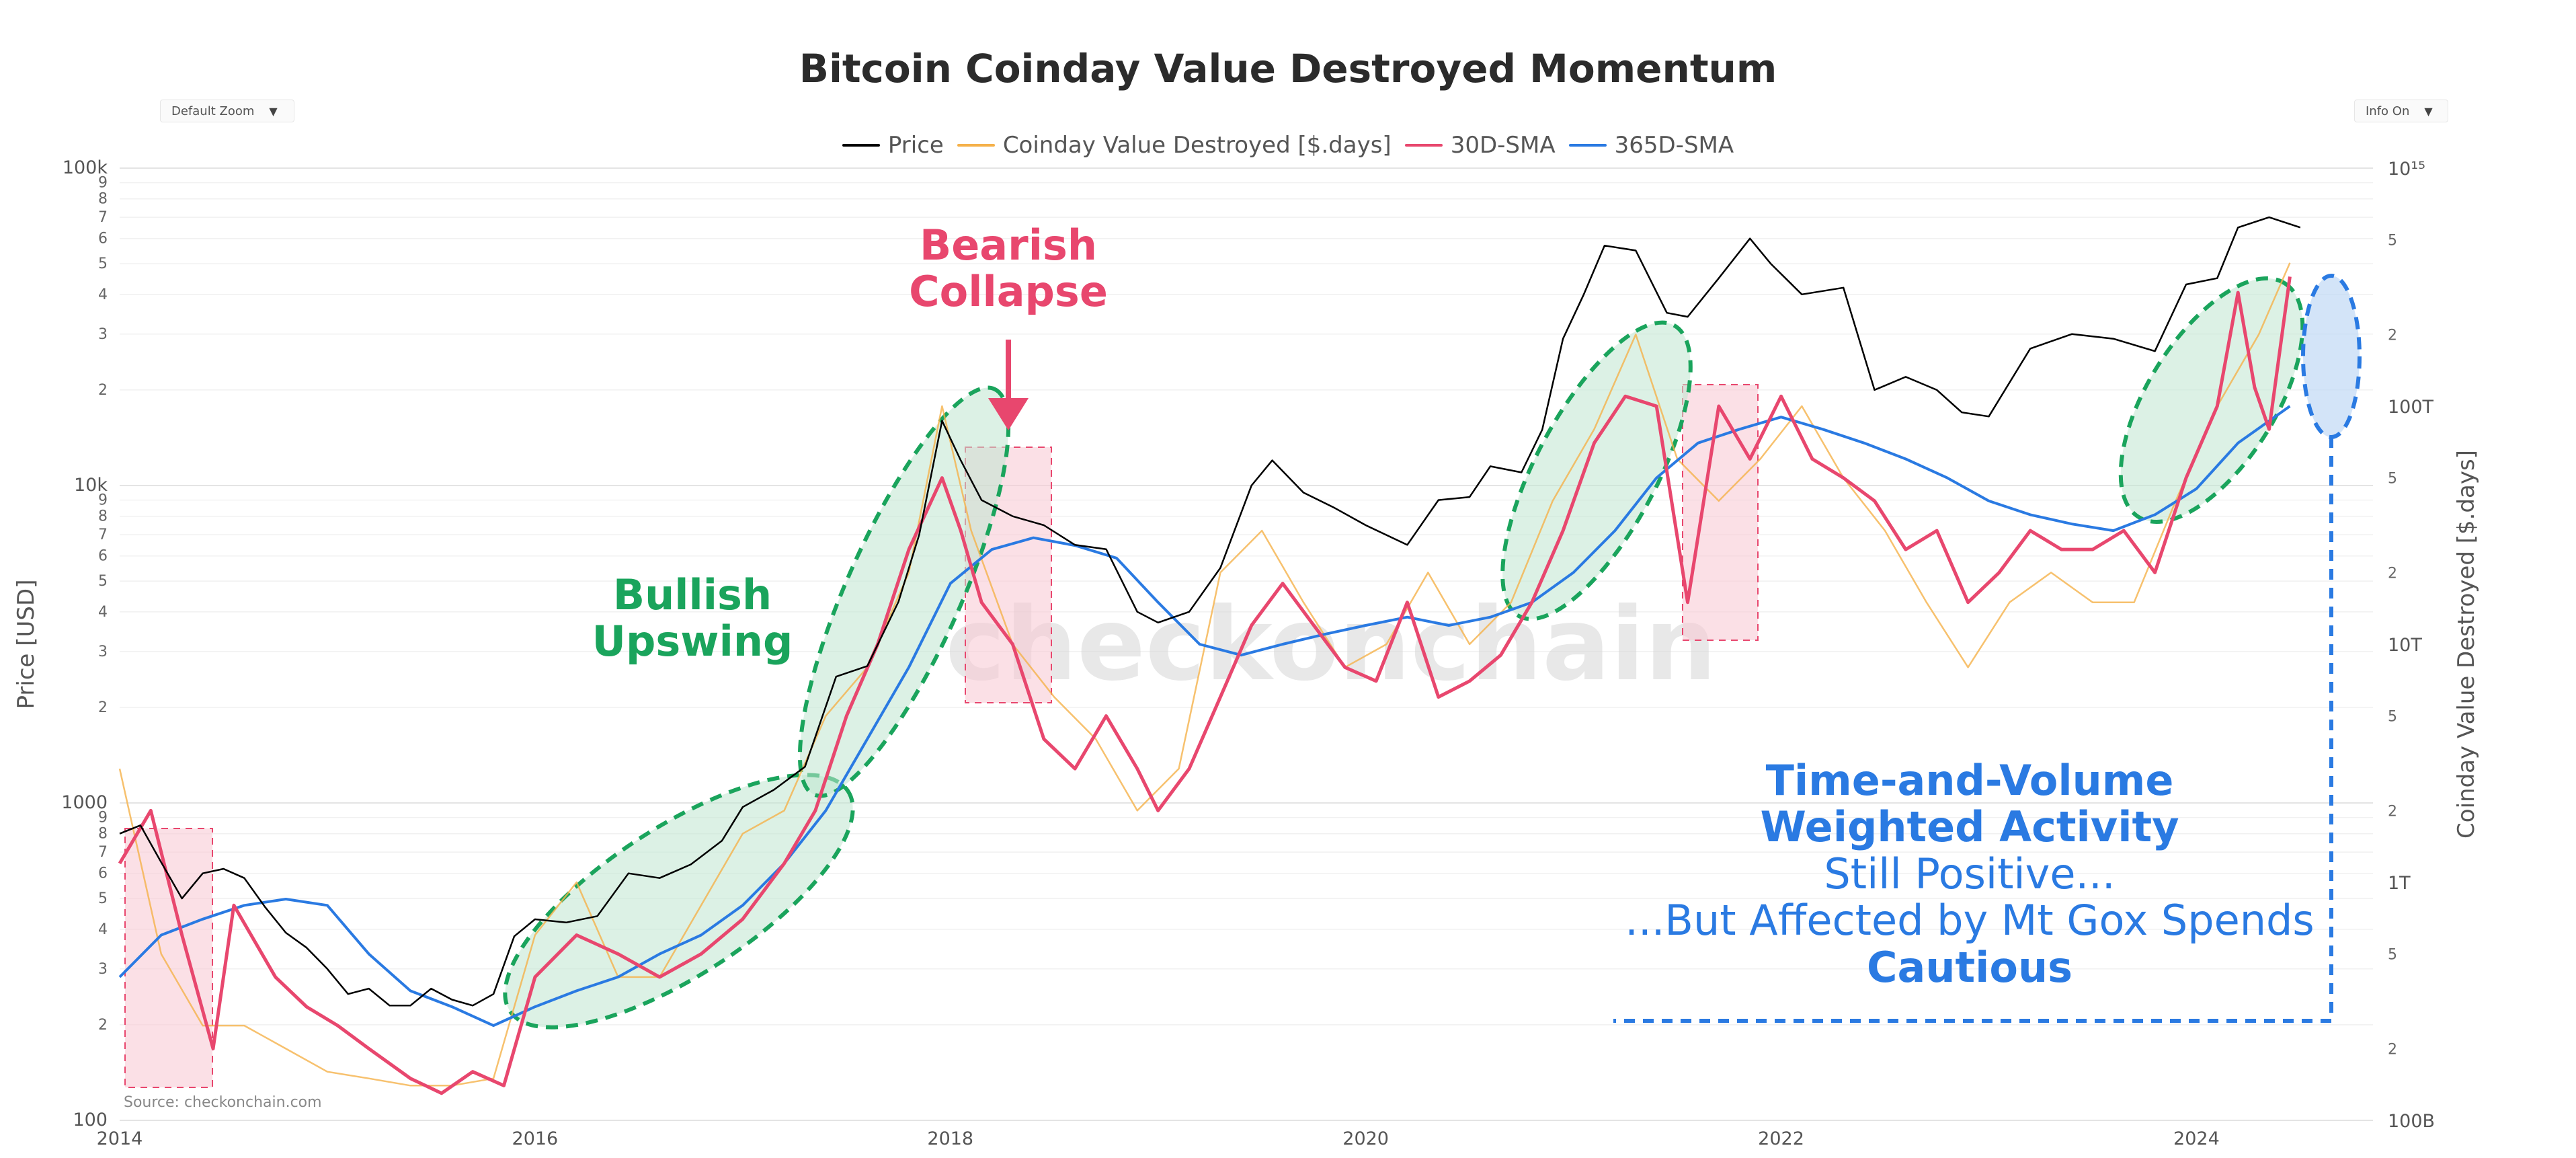 This screenshot has height=1158, width=2576. What do you see at coordinates (2331, 357) in the screenshot?
I see `current-zone` at bounding box center [2331, 357].